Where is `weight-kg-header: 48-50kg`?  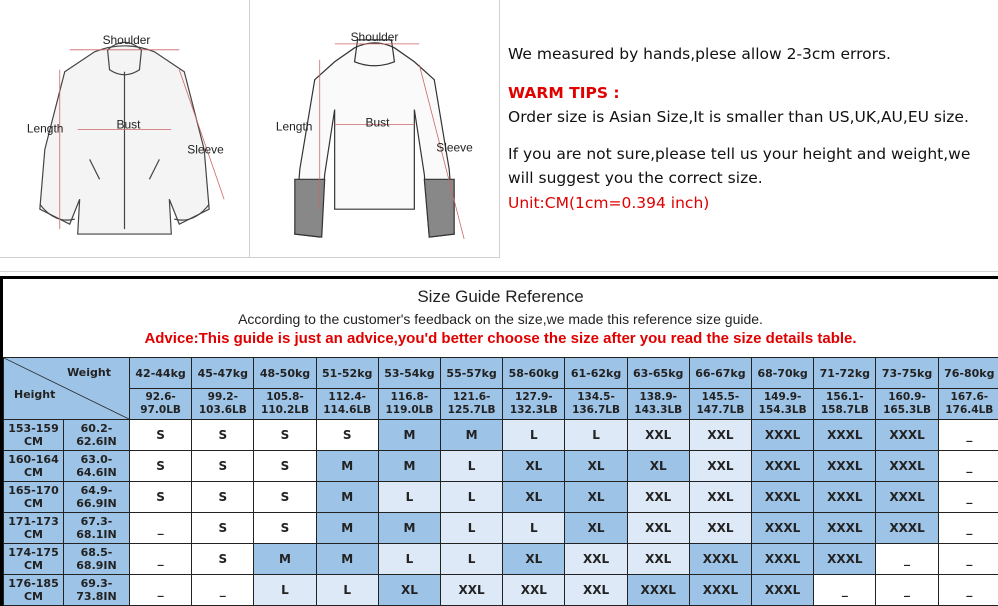 weight-kg-header: 48-50kg is located at coordinates (285, 373).